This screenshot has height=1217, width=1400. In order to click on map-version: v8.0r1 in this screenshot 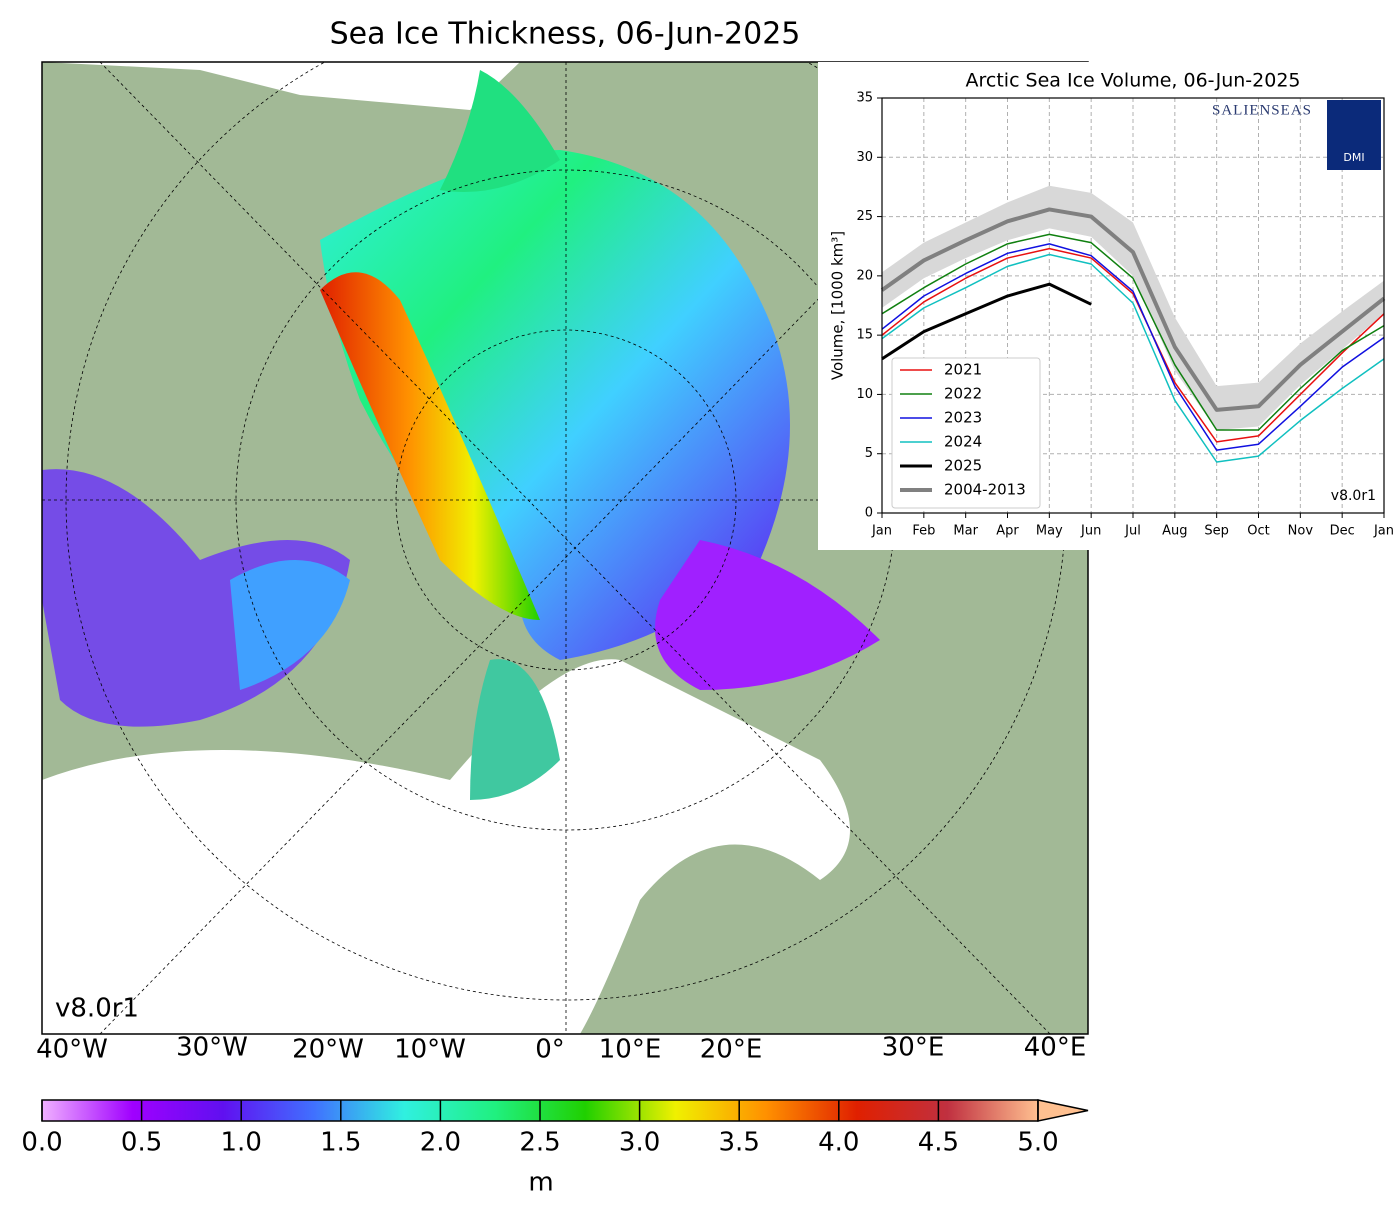, I will do `click(97, 1009)`.